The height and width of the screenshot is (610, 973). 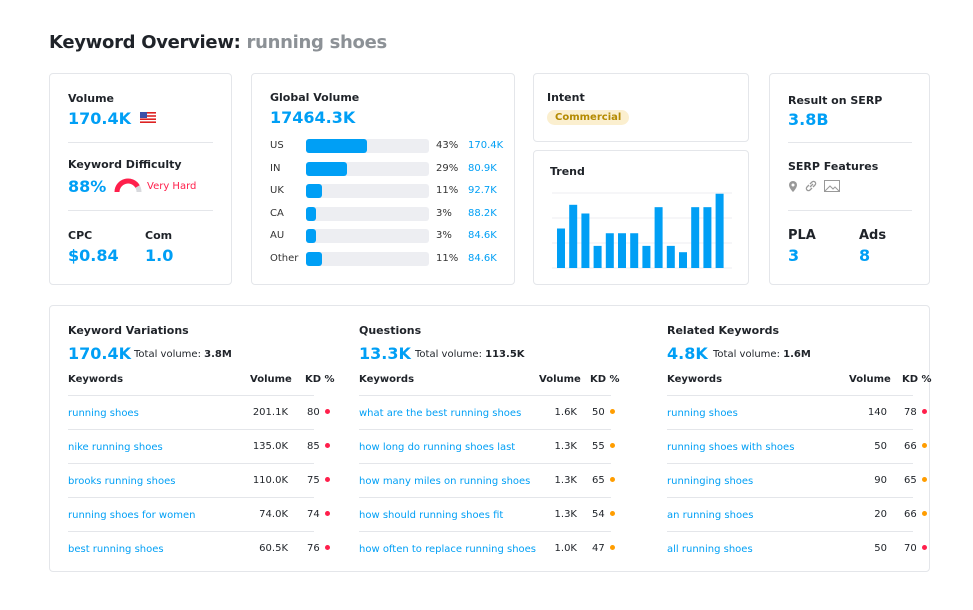 What do you see at coordinates (315, 97) in the screenshot?
I see `global-volume-label: Global Volume` at bounding box center [315, 97].